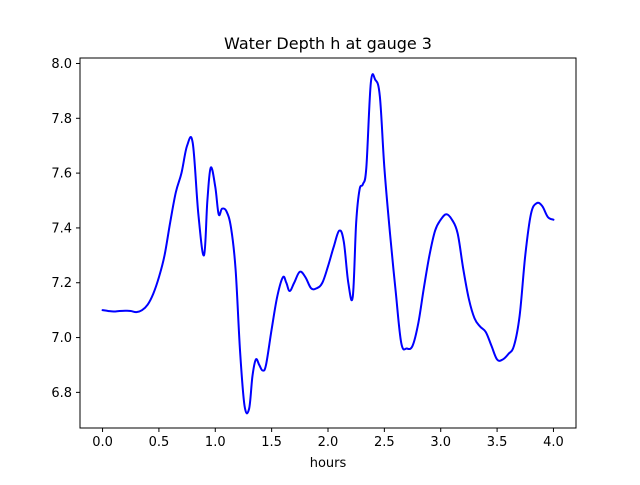  What do you see at coordinates (215, 442) in the screenshot?
I see `x-tick-label: 1.0` at bounding box center [215, 442].